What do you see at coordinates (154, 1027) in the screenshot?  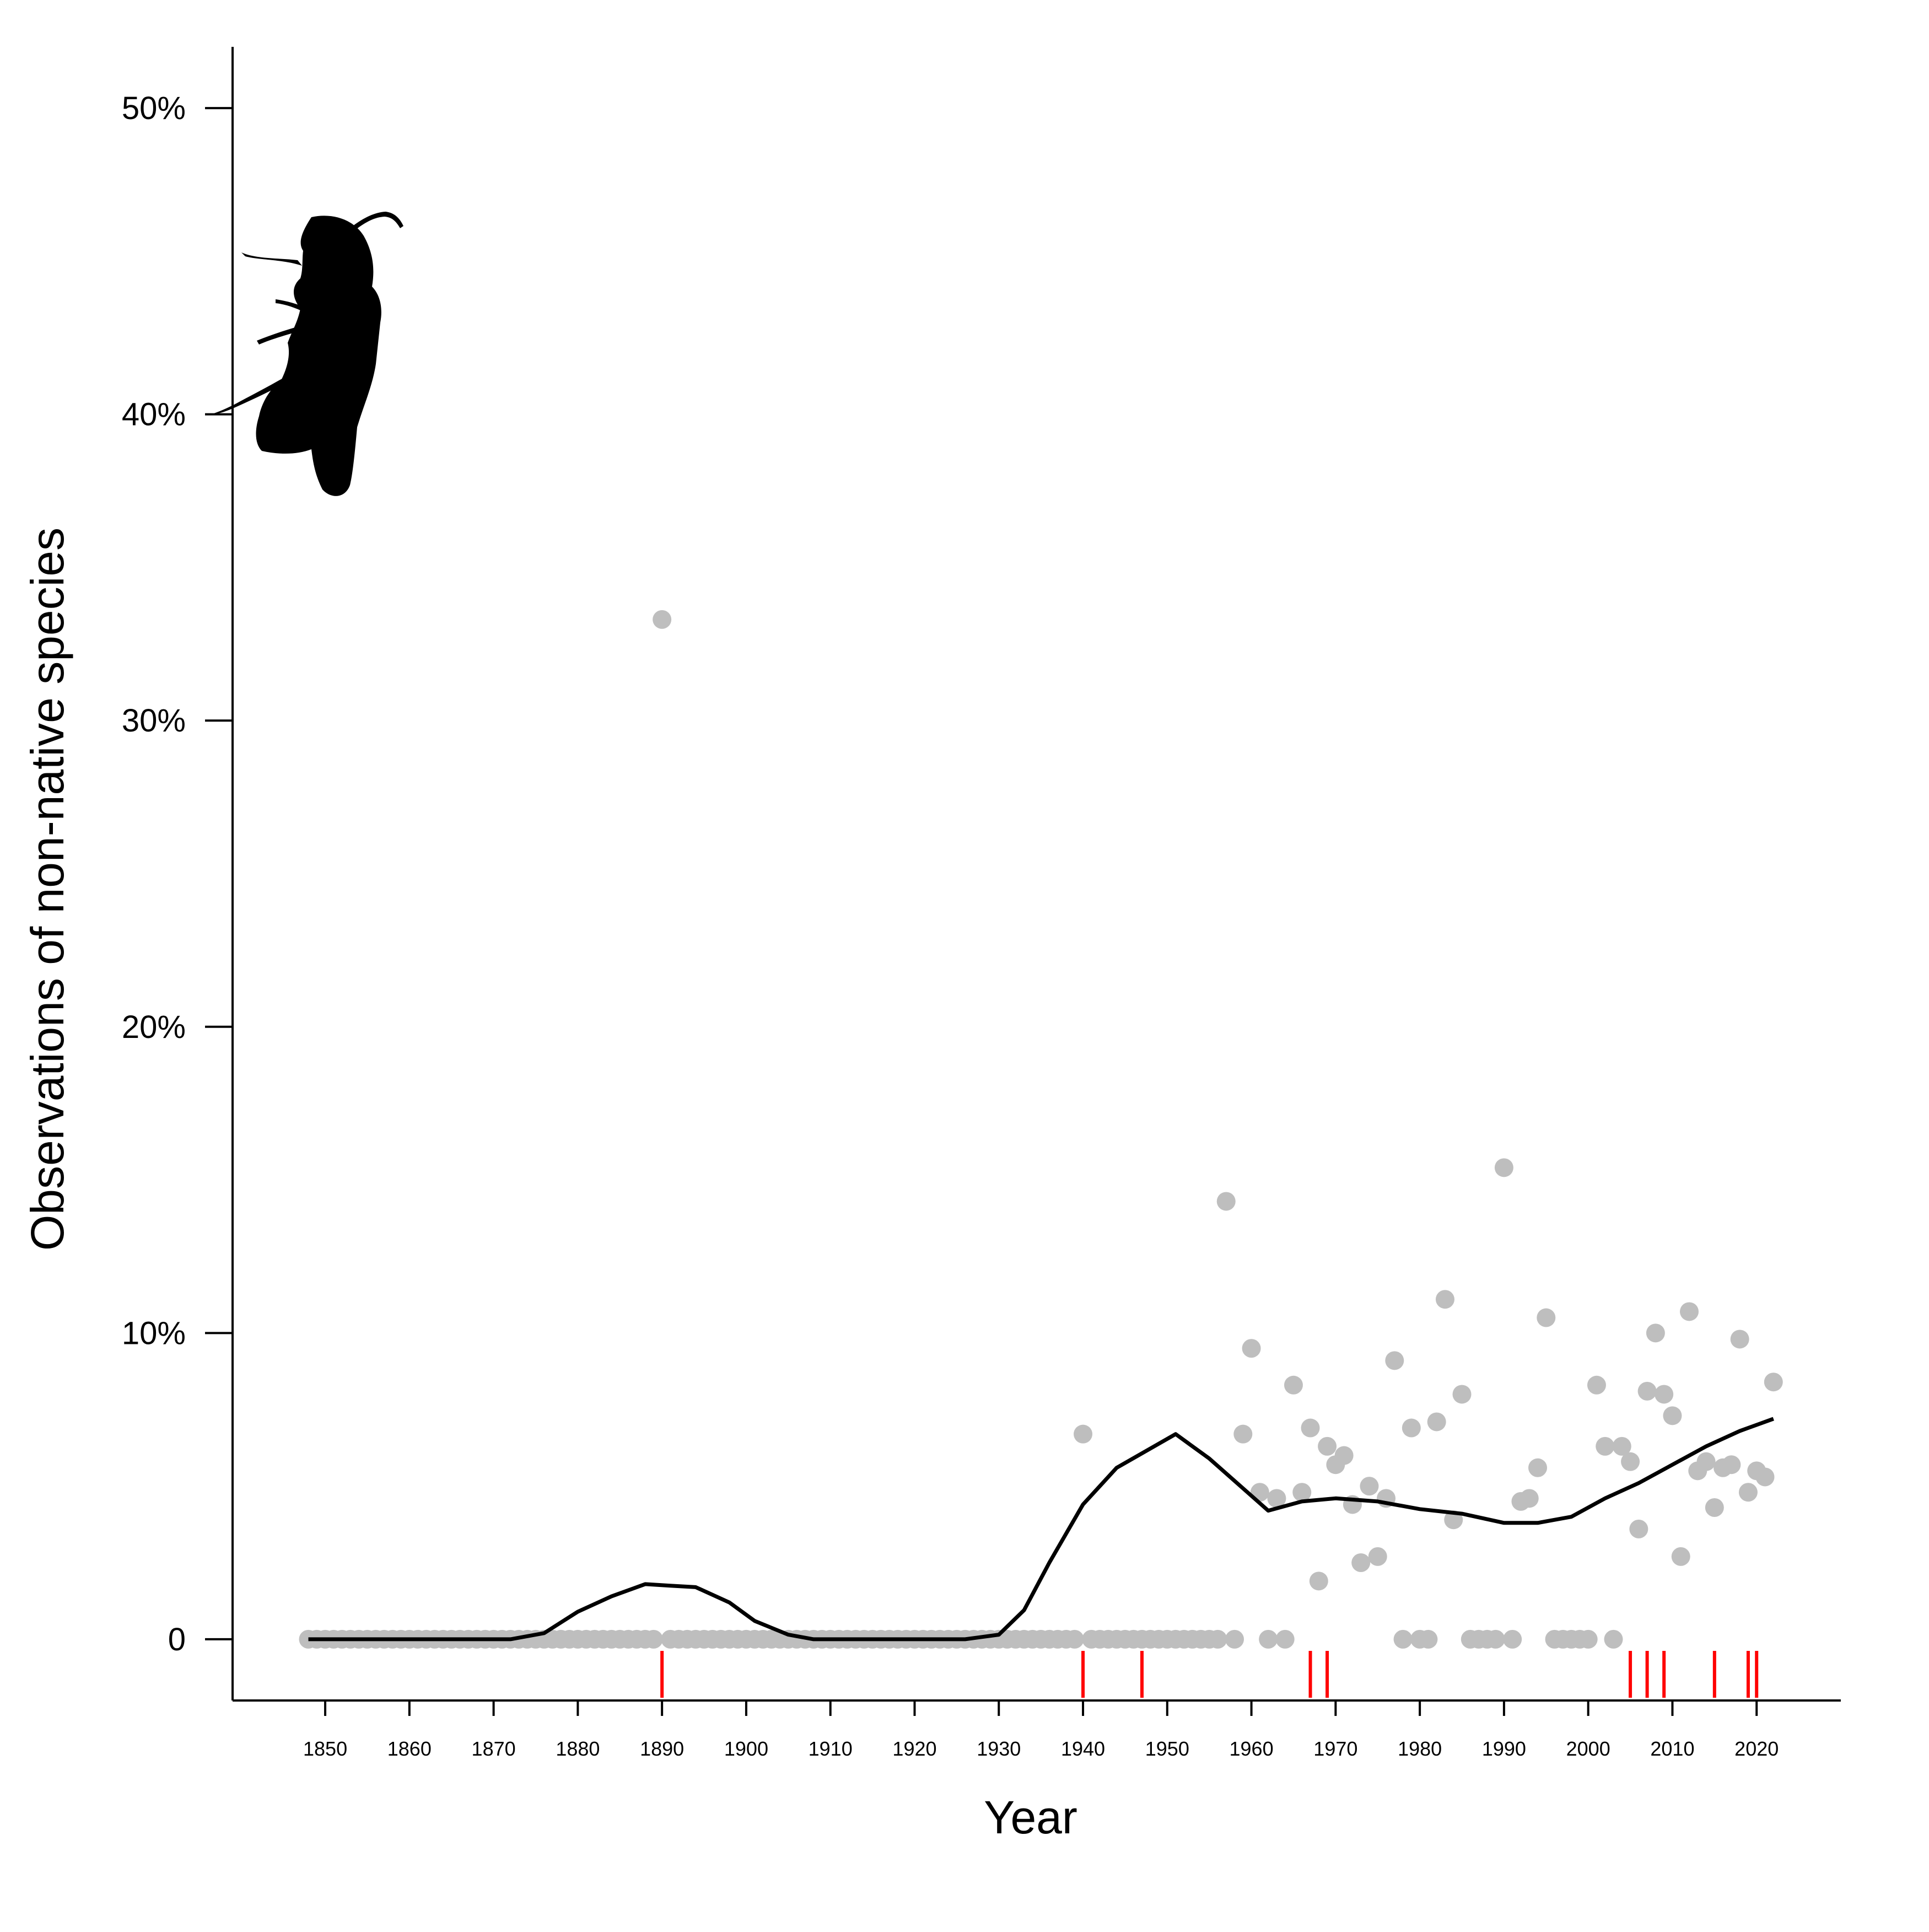 I see `y-tick-label: 20%` at bounding box center [154, 1027].